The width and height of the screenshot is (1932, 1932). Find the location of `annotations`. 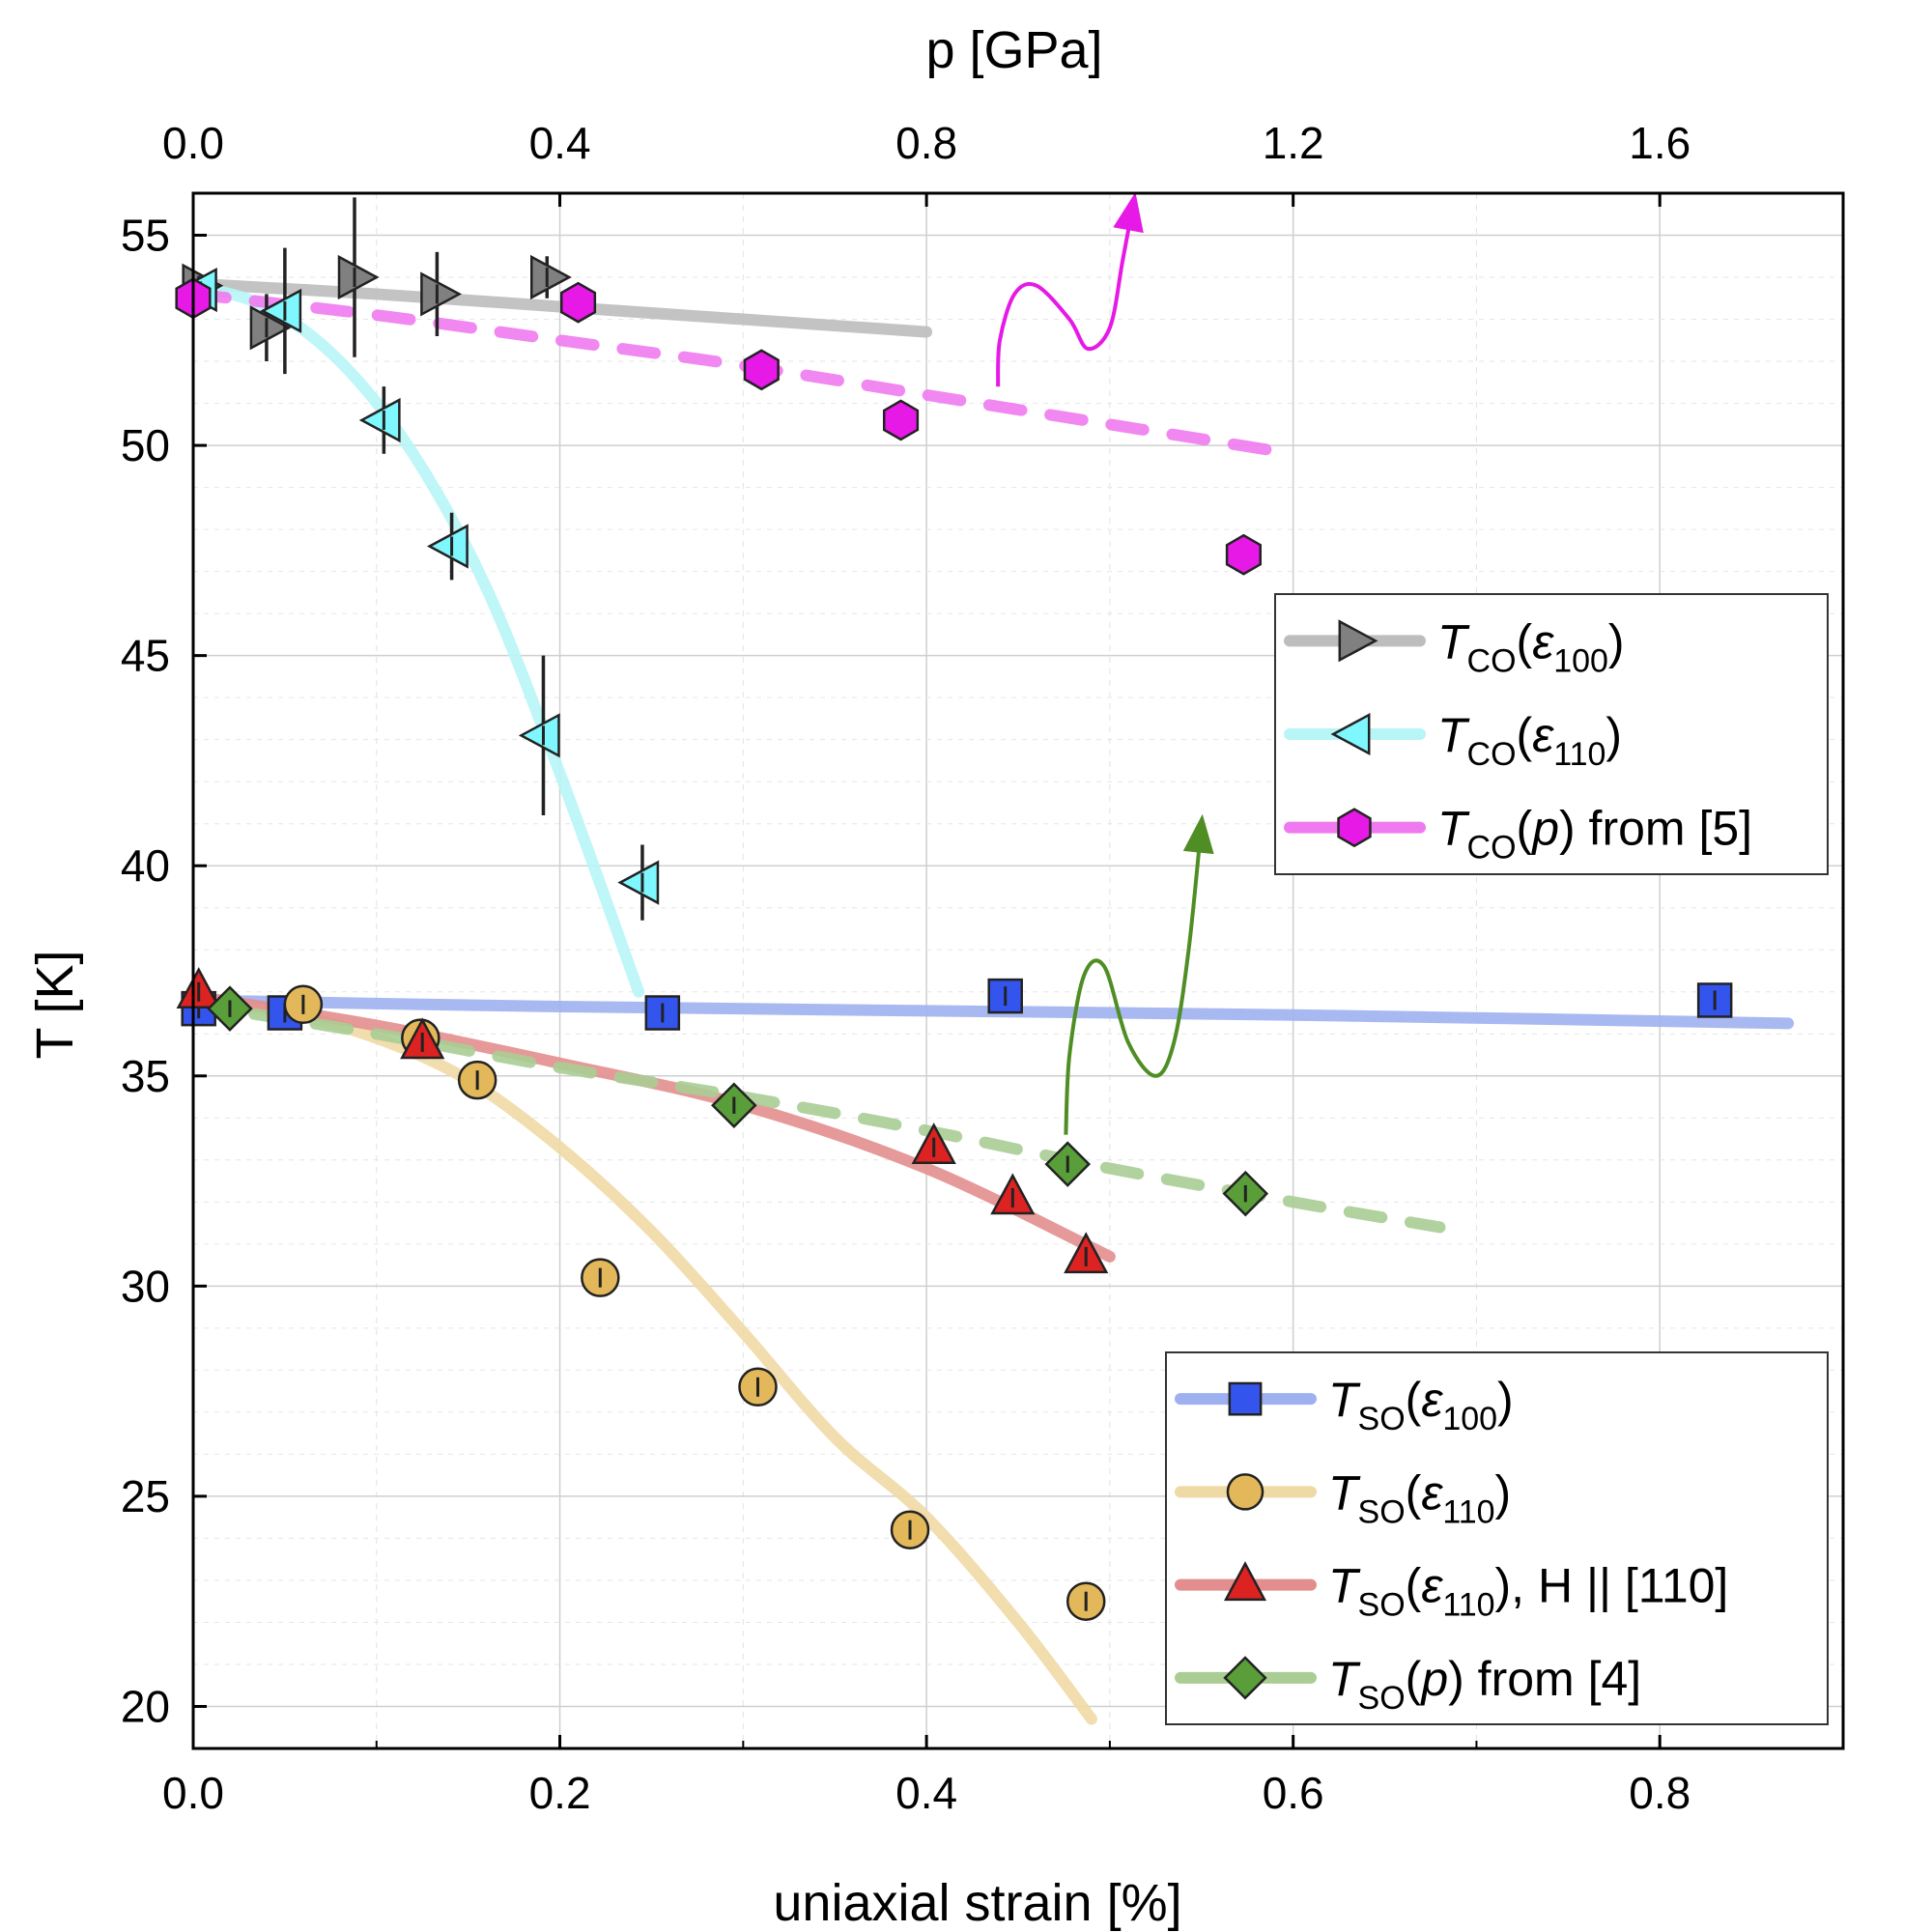

annotations is located at coordinates (1105, 663).